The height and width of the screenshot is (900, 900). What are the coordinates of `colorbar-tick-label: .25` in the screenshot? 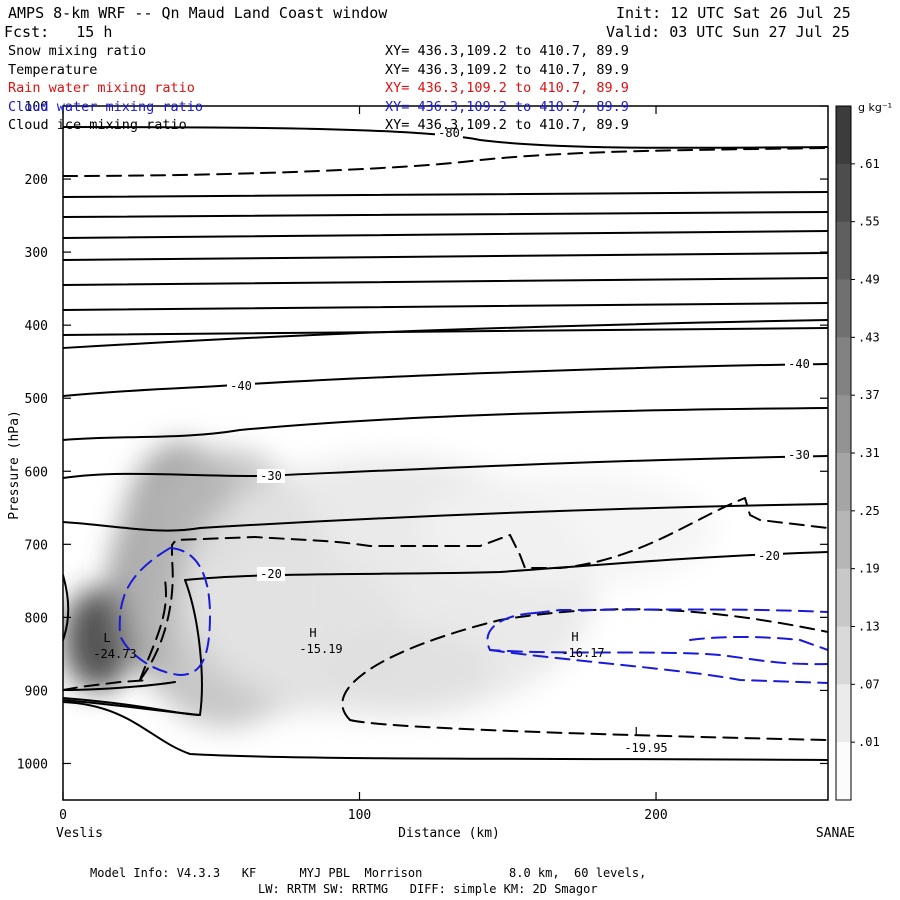 It's located at (869, 511).